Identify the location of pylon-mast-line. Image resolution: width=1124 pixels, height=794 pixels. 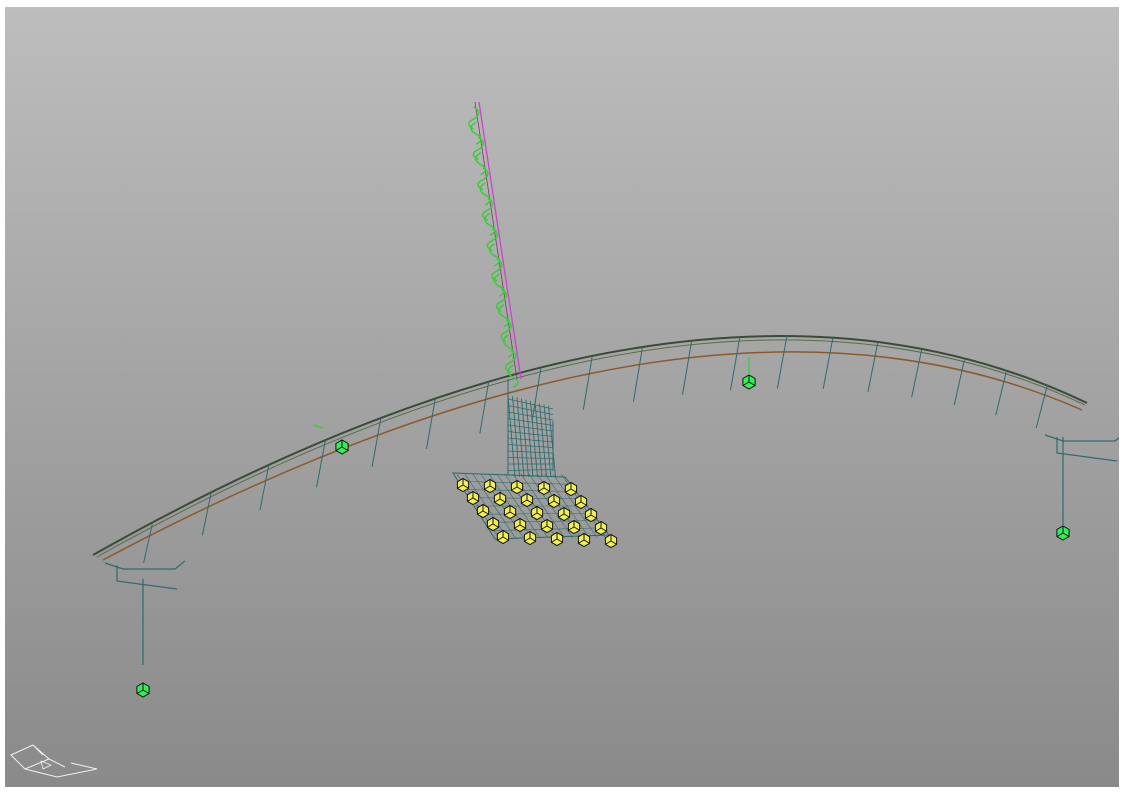
(500, 240).